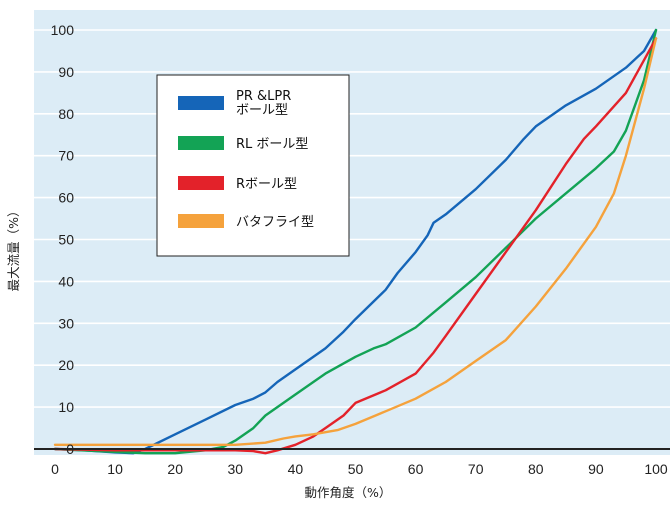 The width and height of the screenshot is (670, 506). I want to click on y-tick-label: 60, so click(66, 198).